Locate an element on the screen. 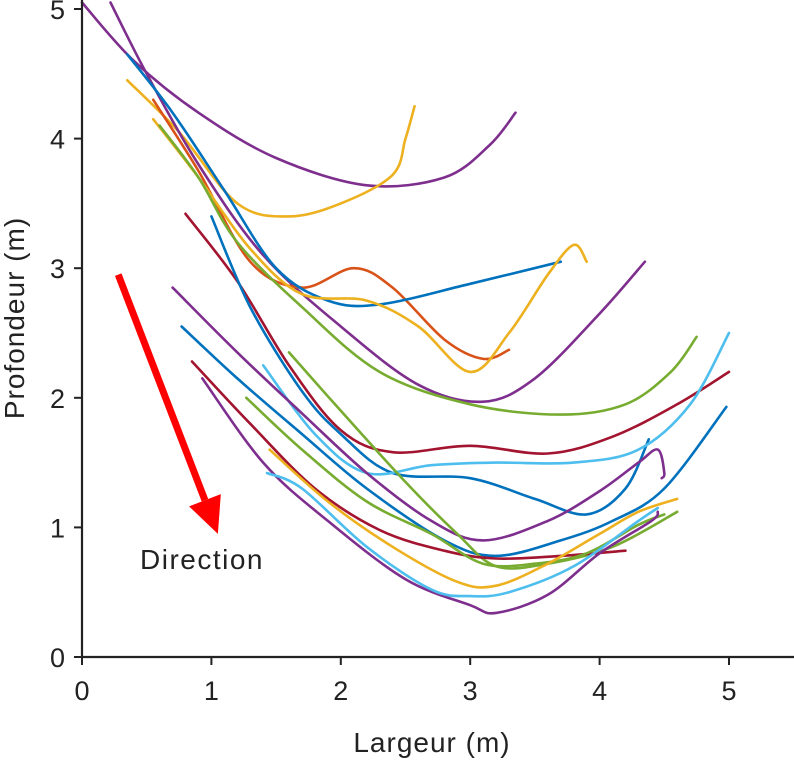 This screenshot has height=761, width=794. x-tick-label: 4 is located at coordinates (599, 691).